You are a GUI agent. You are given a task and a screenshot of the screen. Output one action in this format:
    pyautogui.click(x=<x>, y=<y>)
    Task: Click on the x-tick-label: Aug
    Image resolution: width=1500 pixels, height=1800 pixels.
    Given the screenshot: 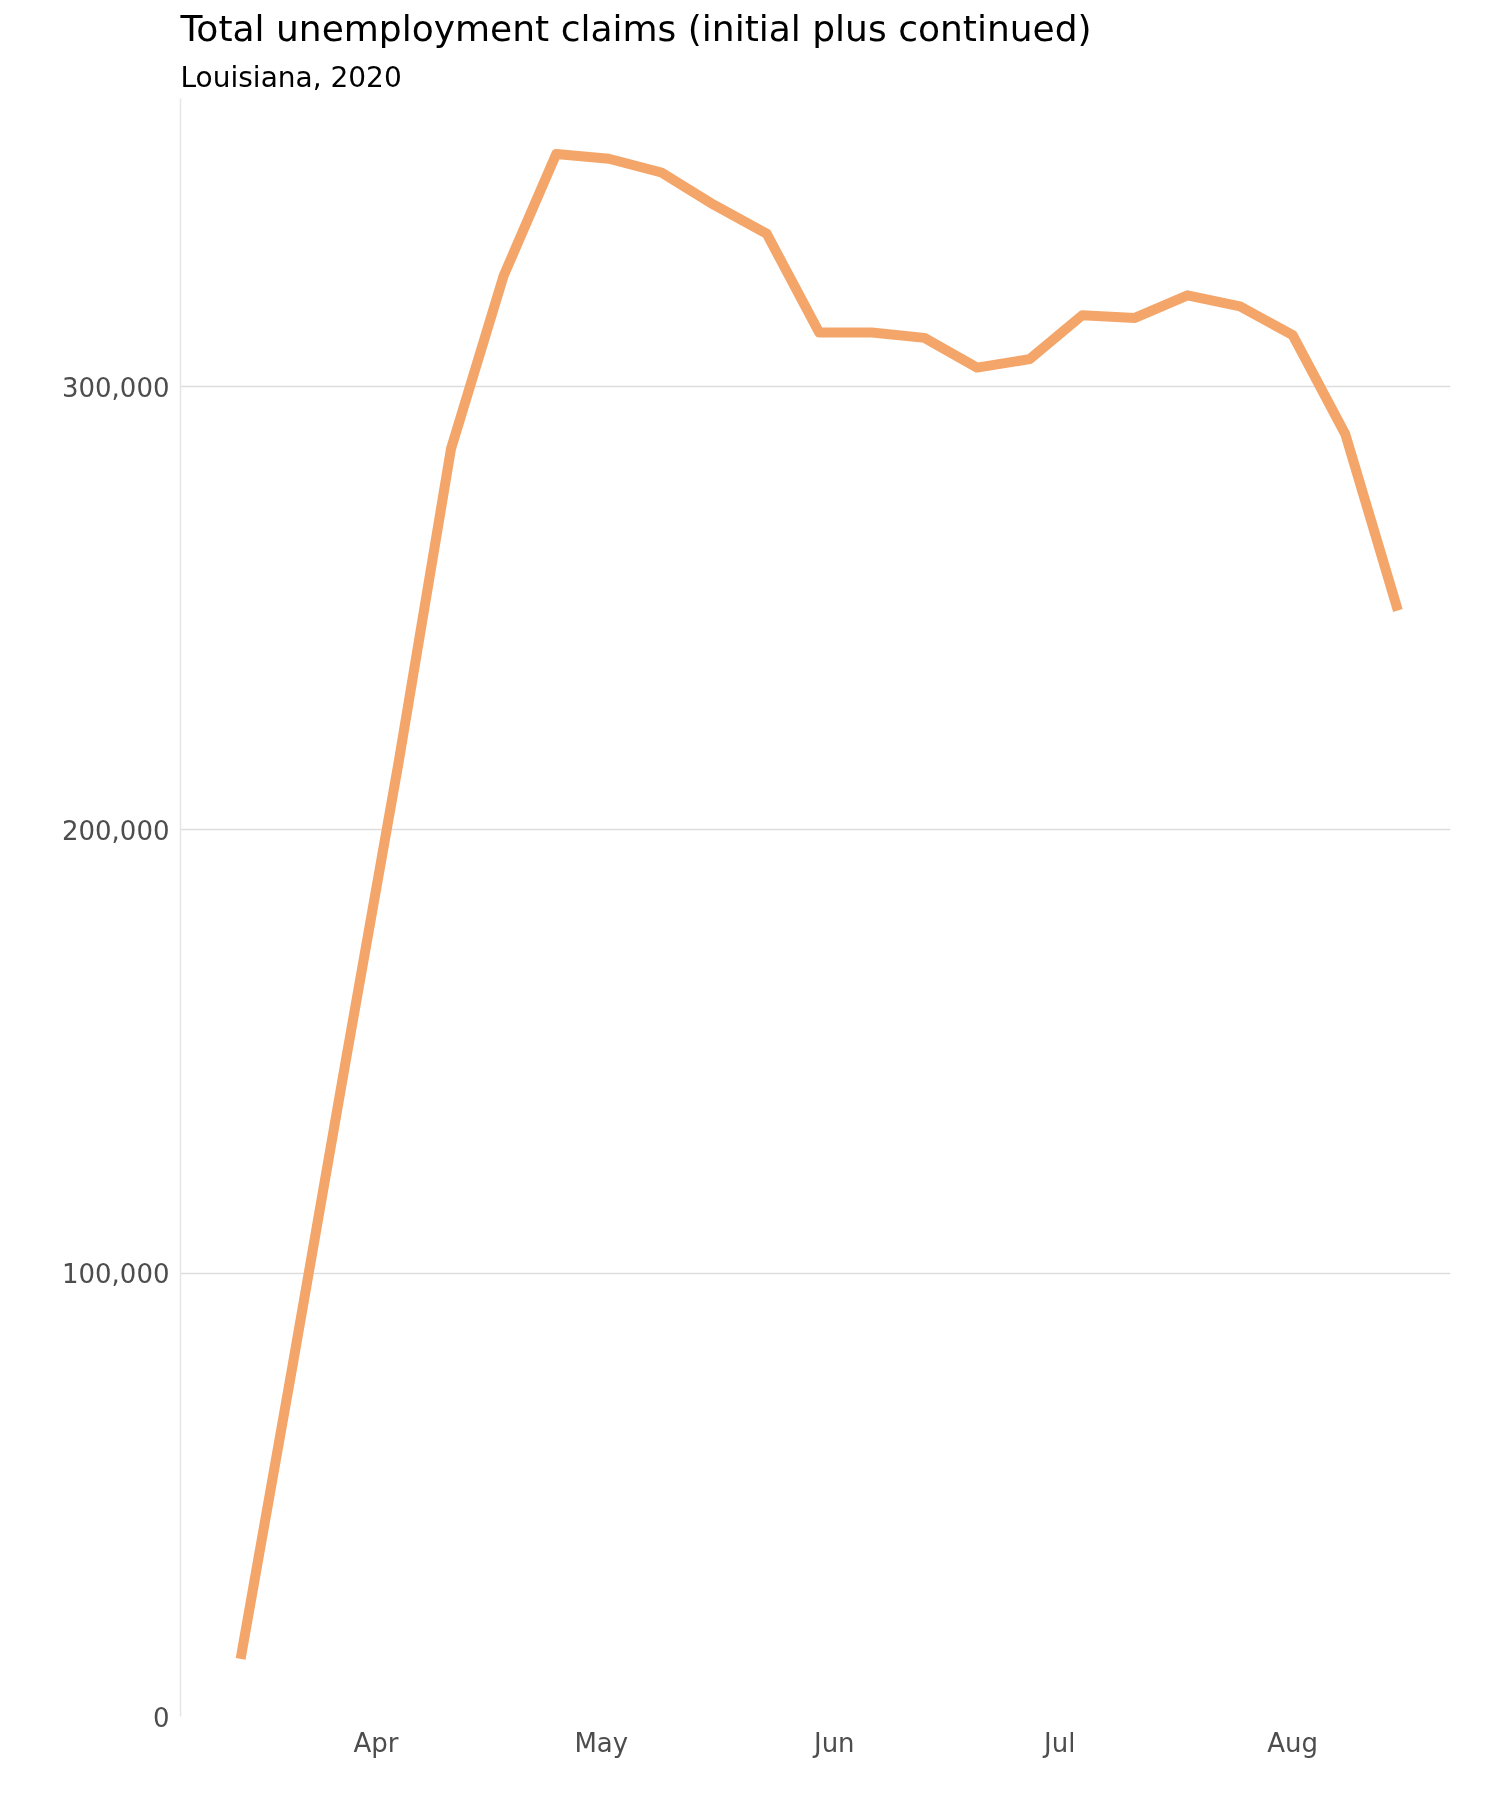 What is the action you would take?
    pyautogui.click(x=1293, y=1742)
    